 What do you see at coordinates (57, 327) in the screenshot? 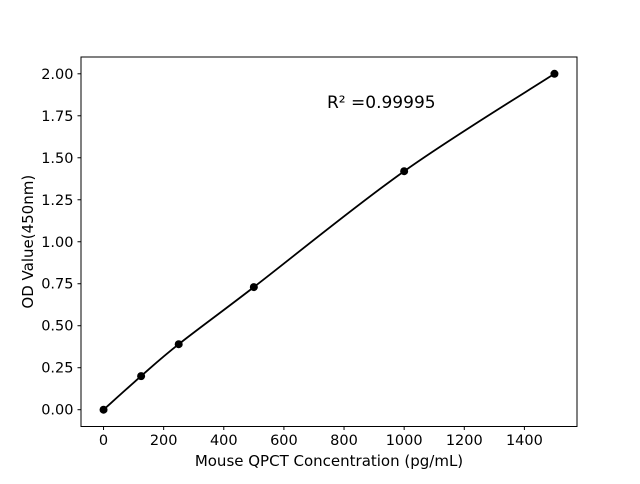
I see `y-tick-label: 0.50` at bounding box center [57, 327].